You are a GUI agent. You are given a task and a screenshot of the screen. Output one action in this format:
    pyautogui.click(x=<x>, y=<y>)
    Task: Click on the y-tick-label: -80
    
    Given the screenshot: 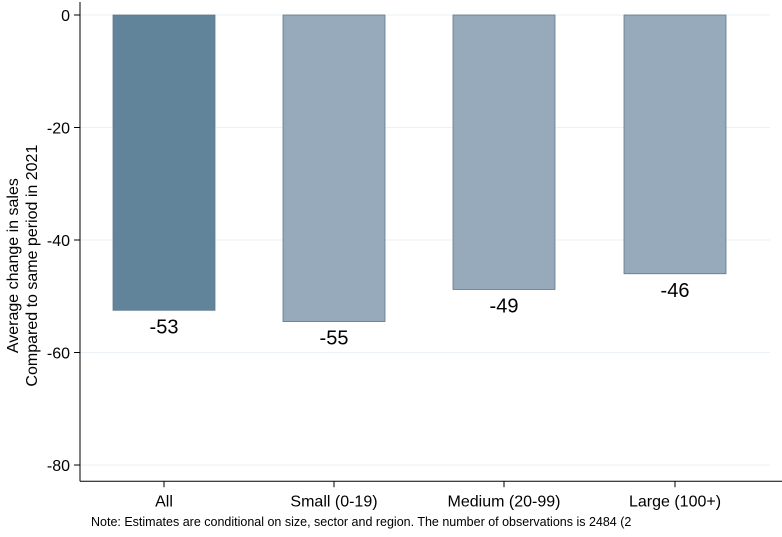 What is the action you would take?
    pyautogui.click(x=58, y=466)
    